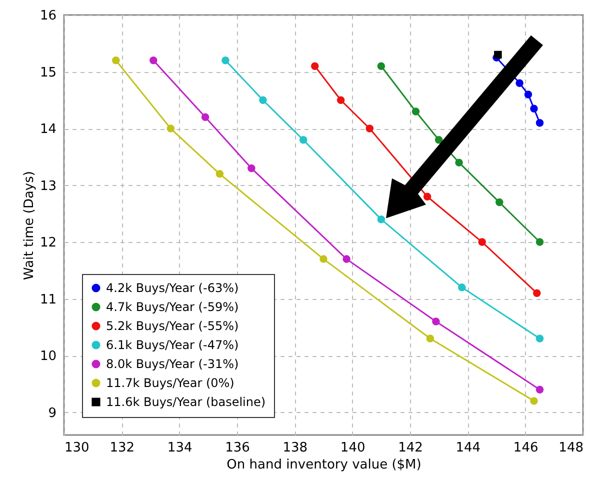 The width and height of the screenshot is (599, 477). What do you see at coordinates (48, 72) in the screenshot?
I see `y-tick-label: 15` at bounding box center [48, 72].